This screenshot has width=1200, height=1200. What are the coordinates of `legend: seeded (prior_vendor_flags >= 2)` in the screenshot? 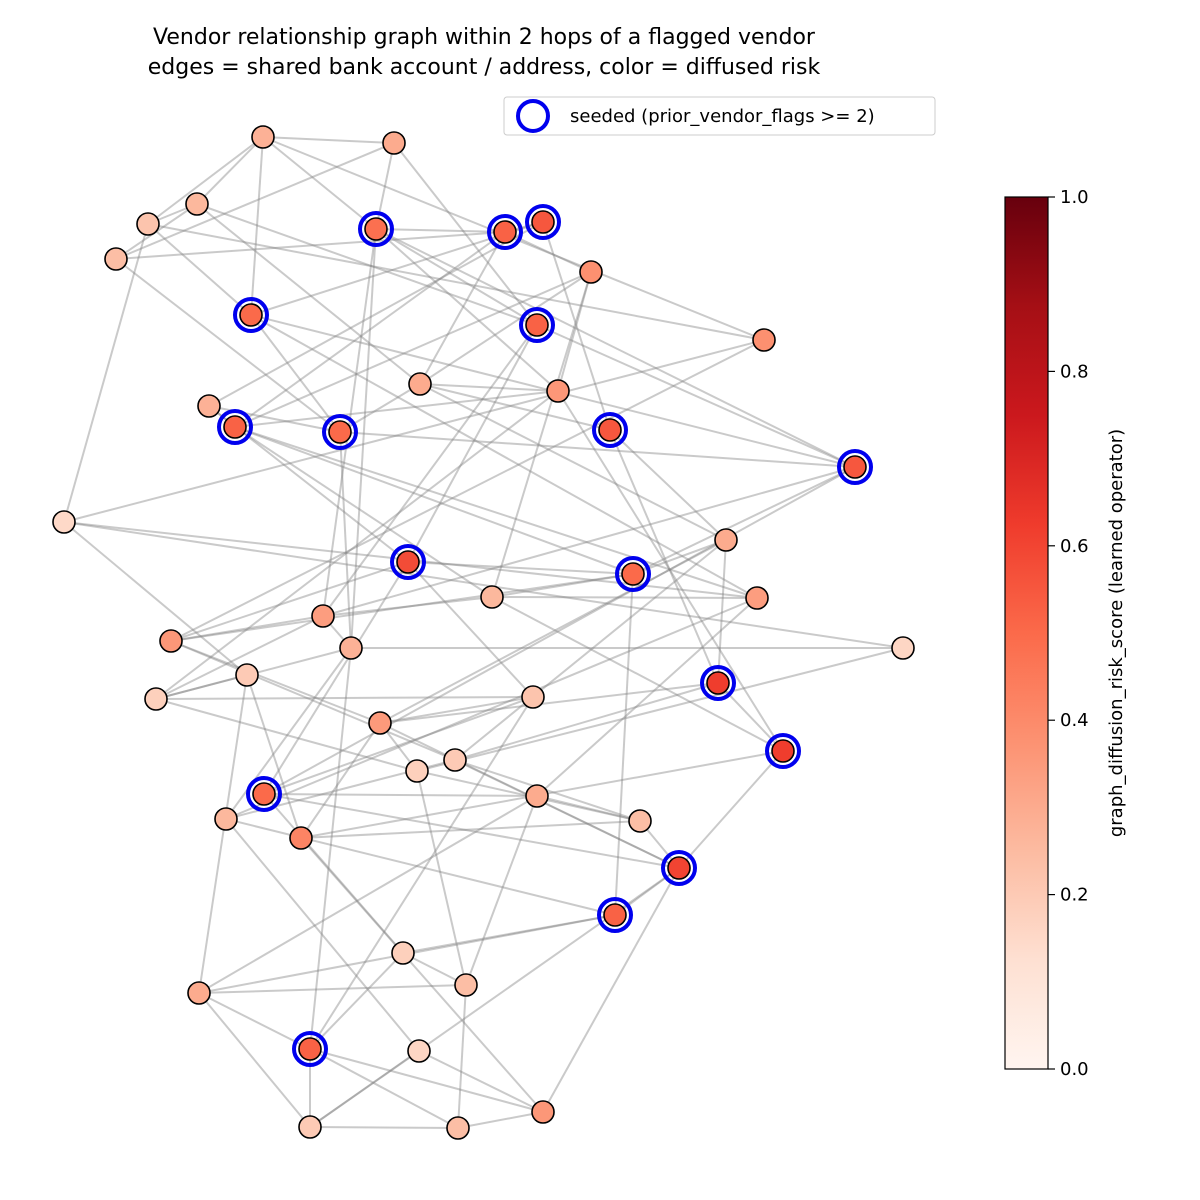 It's located at (719, 116).